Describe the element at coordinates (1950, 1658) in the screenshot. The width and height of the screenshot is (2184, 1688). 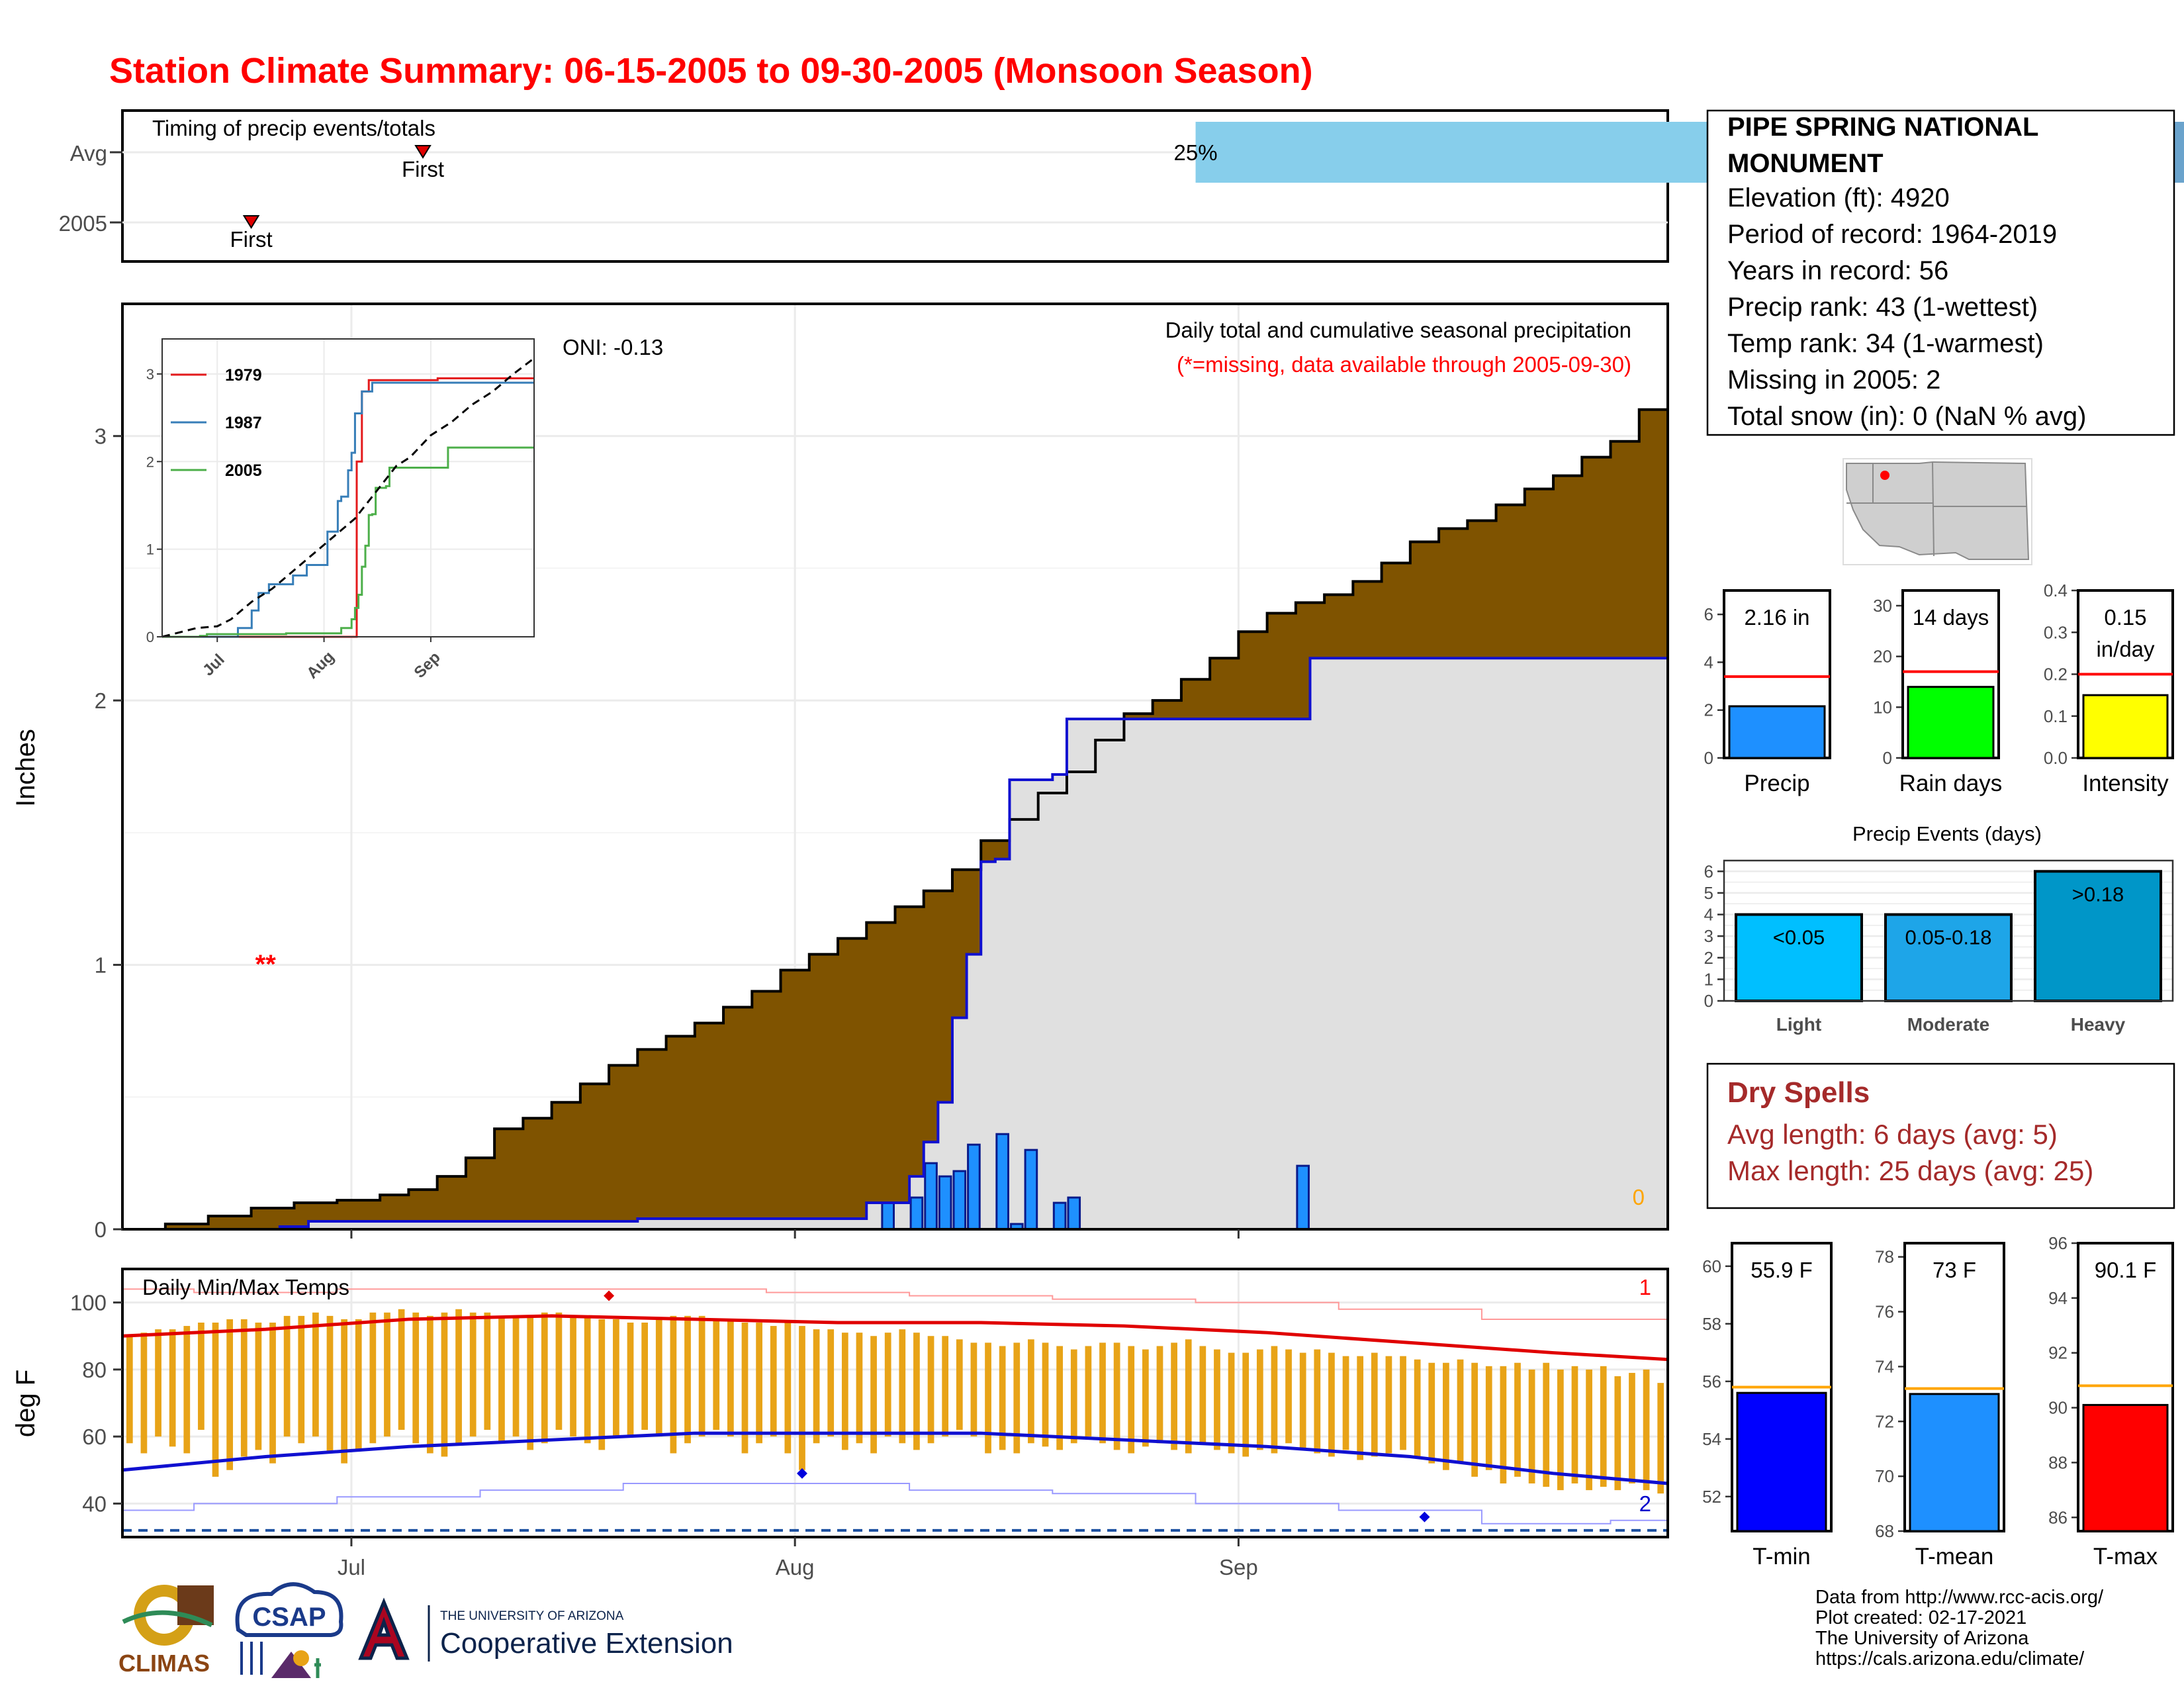
I see `footer-line-4: https://cals.arizona.edu/climate/` at that location.